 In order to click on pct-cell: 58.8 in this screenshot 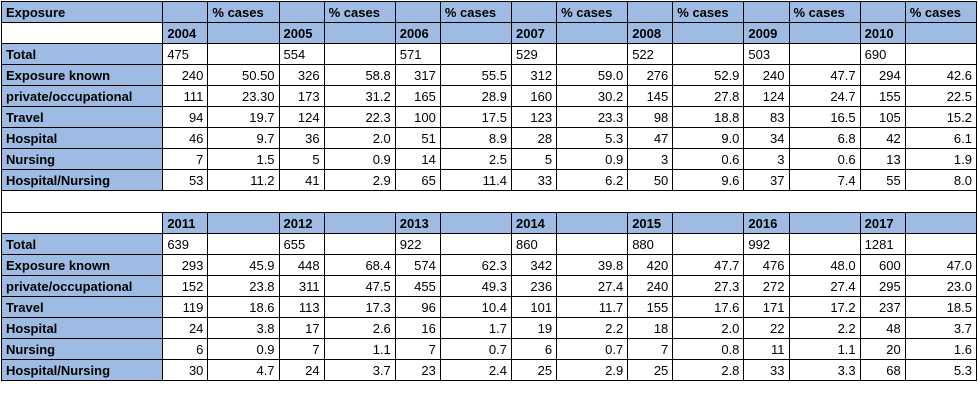, I will do `click(359, 75)`.